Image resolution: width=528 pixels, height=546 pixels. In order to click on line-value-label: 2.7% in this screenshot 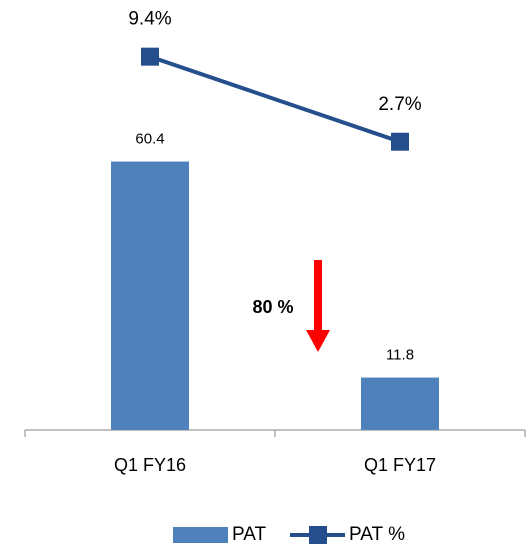, I will do `click(399, 104)`.